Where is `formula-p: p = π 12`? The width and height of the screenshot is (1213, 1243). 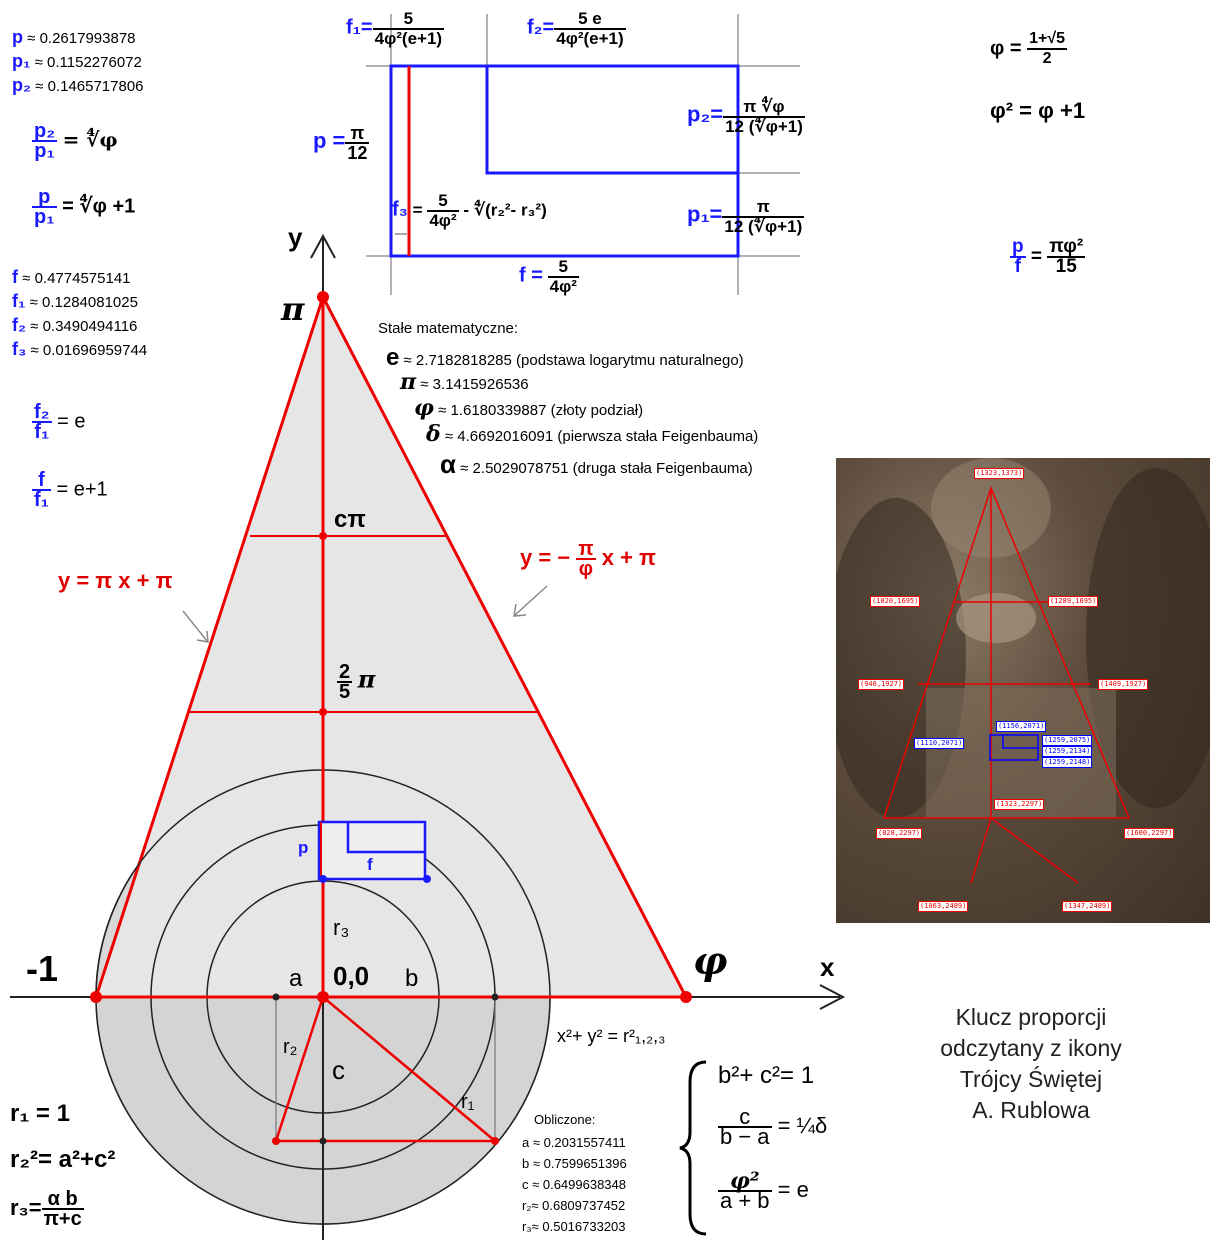
formula-p: p = π 12 is located at coordinates (341, 143).